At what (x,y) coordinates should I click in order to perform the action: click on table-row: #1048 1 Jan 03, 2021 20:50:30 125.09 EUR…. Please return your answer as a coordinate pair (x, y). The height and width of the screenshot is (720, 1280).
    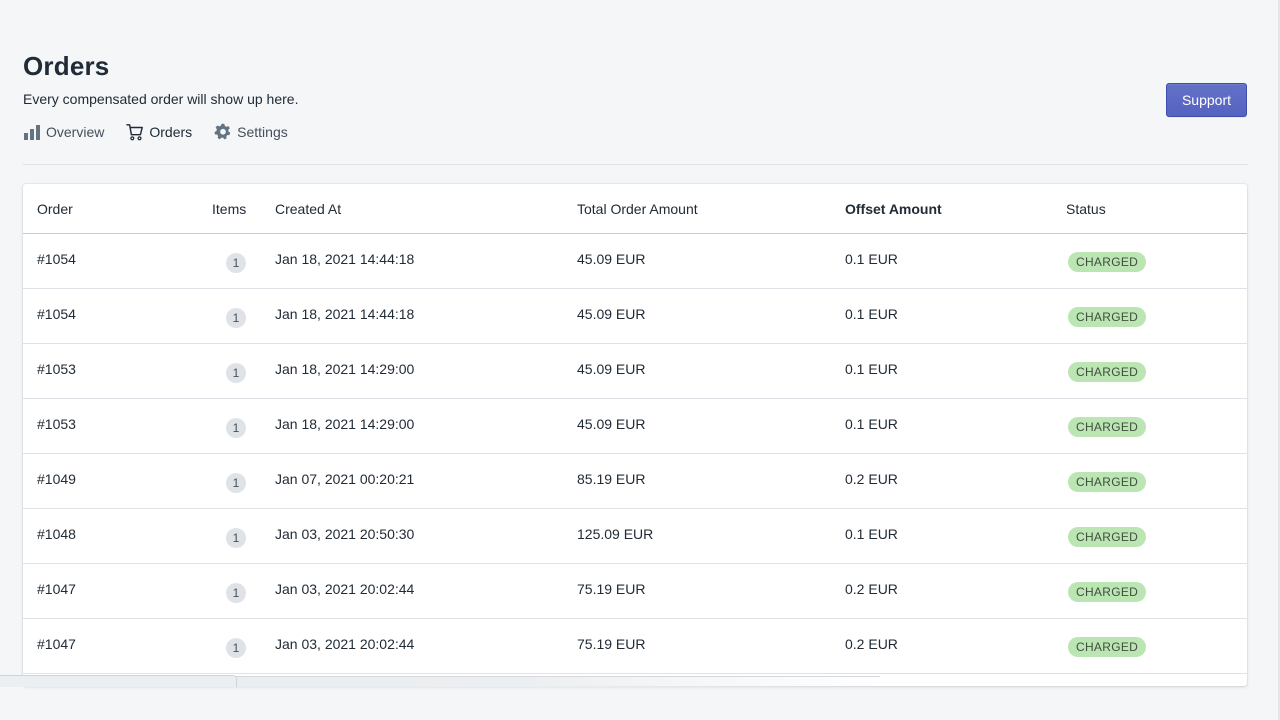
    Looking at the image, I should click on (635, 536).